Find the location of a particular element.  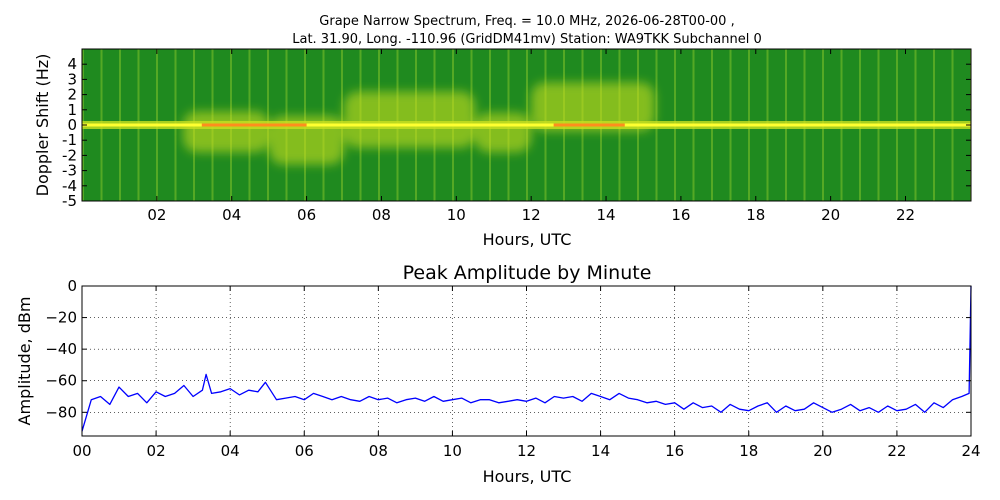

spectrogram-y-label: Doppler Shift (Hz) is located at coordinates (42, 125).